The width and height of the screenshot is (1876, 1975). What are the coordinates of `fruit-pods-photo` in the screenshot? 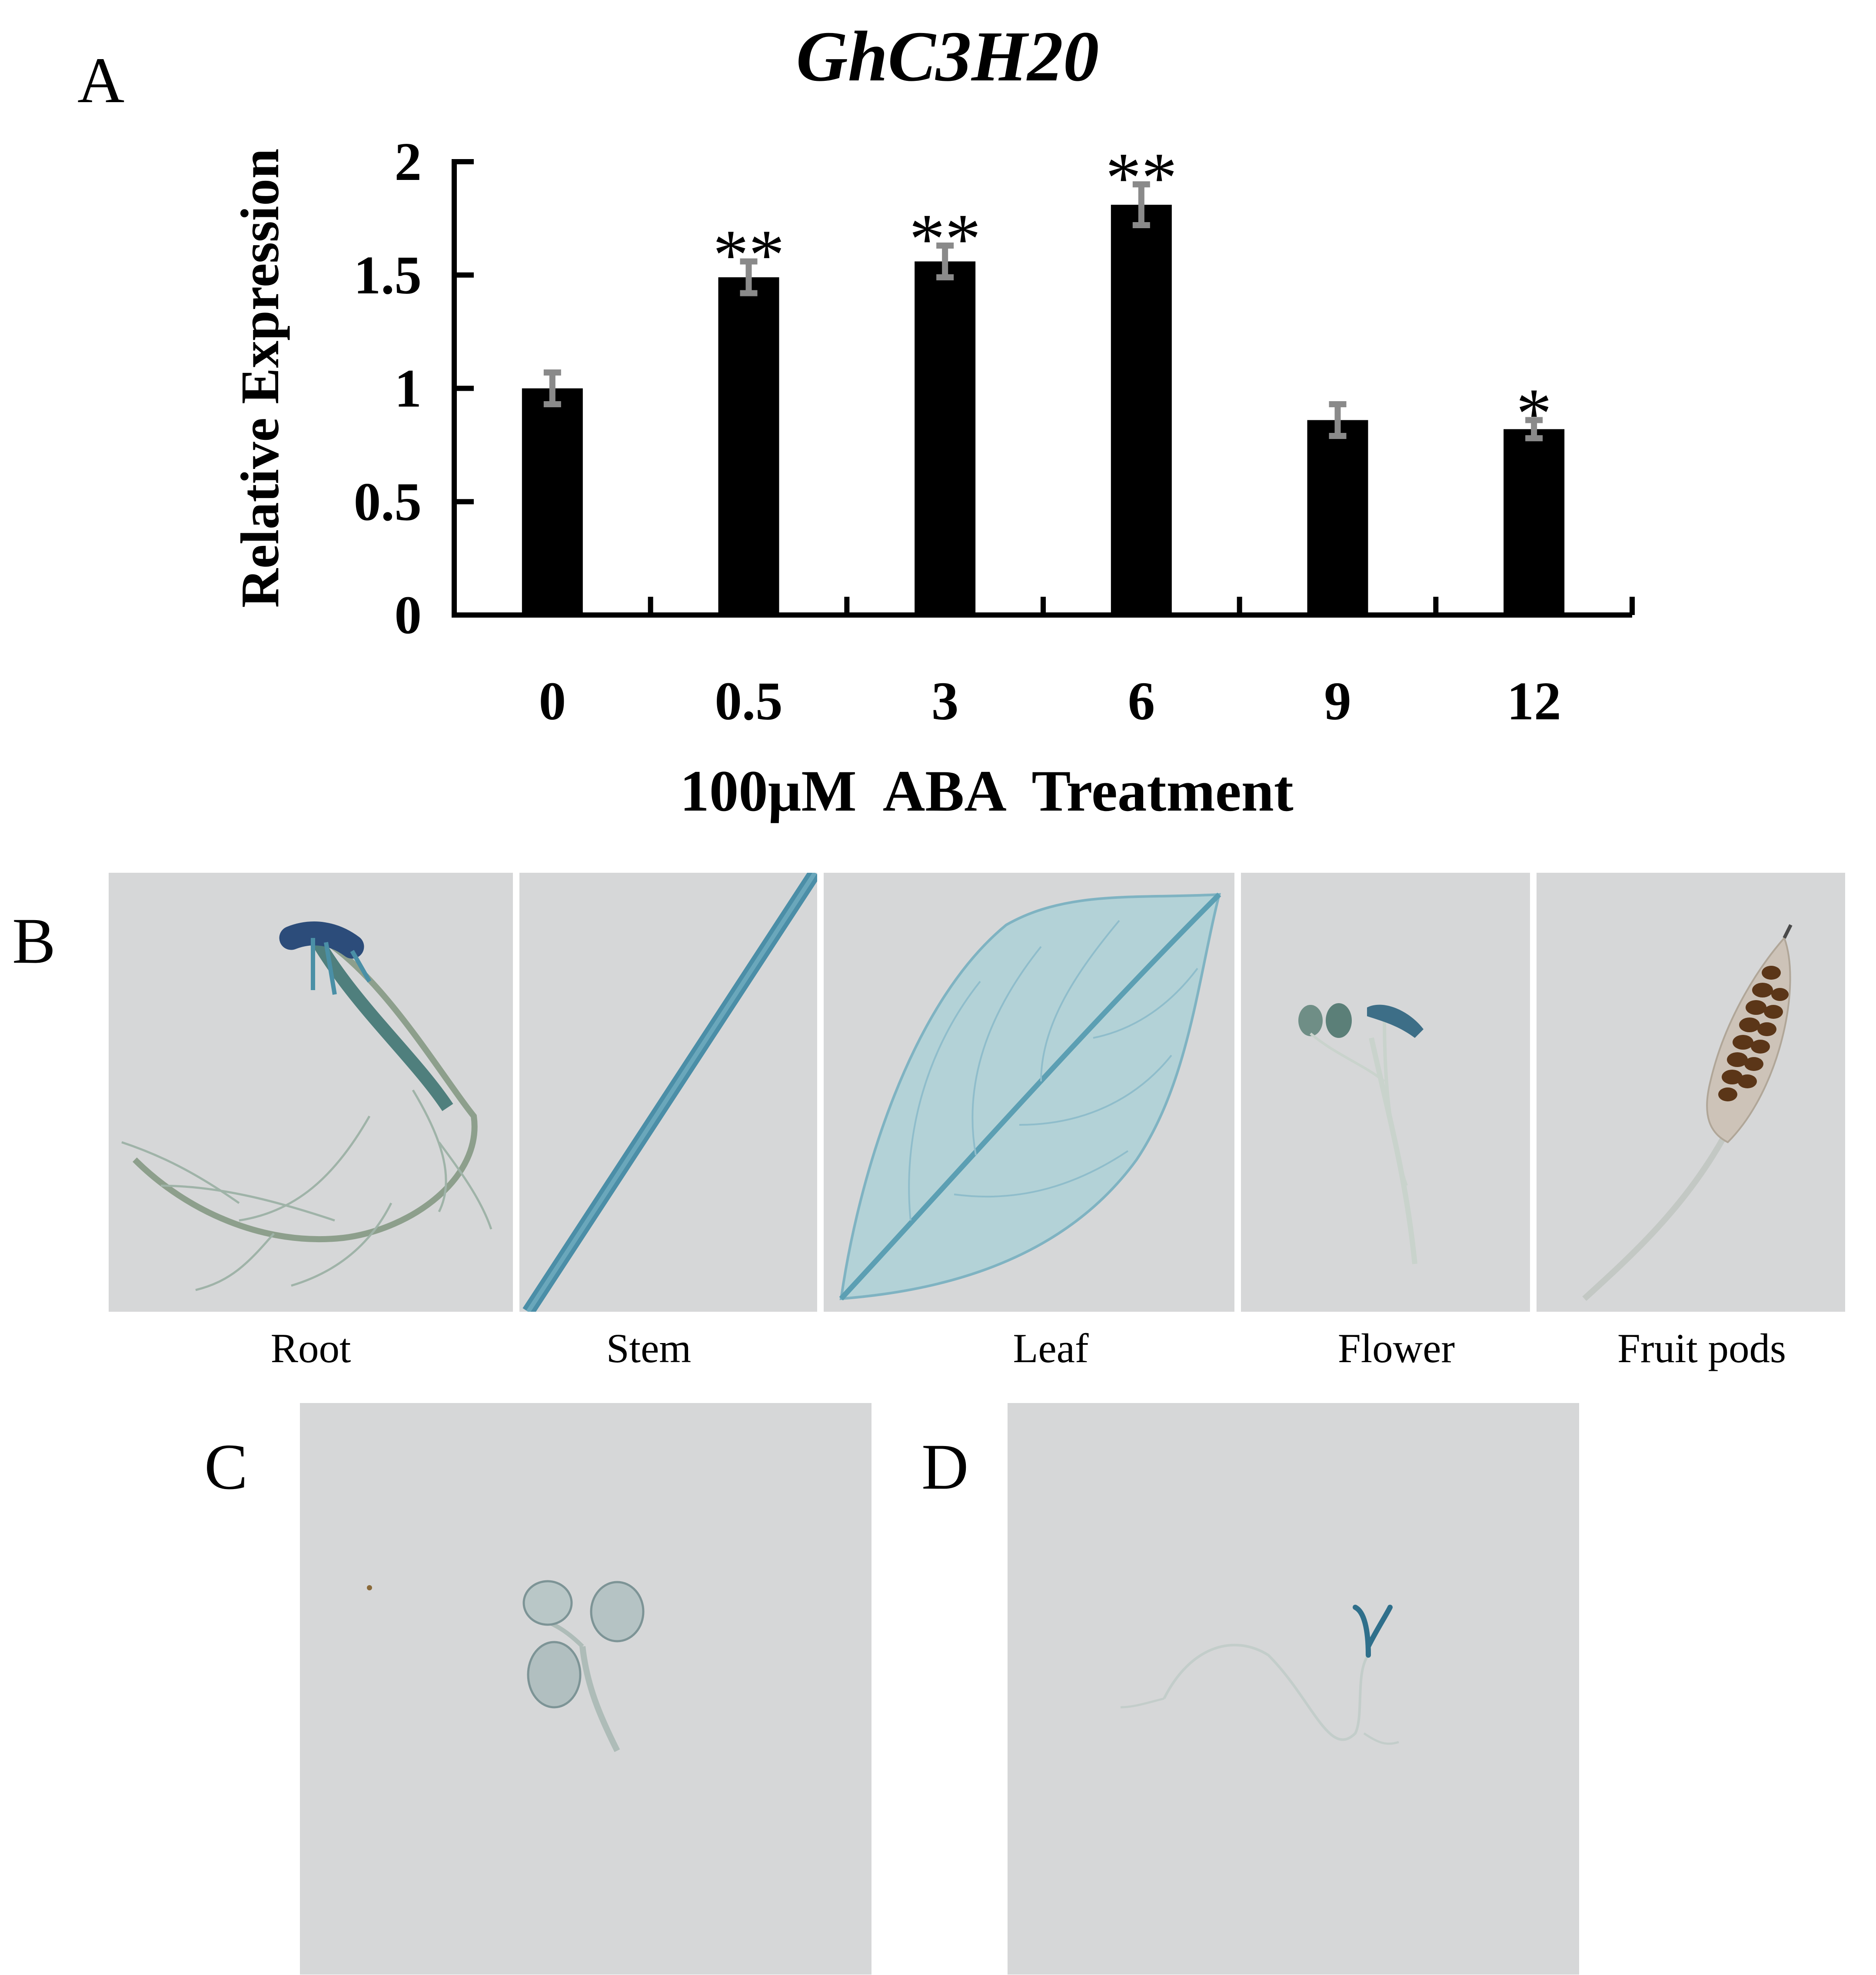 It's located at (1691, 1092).